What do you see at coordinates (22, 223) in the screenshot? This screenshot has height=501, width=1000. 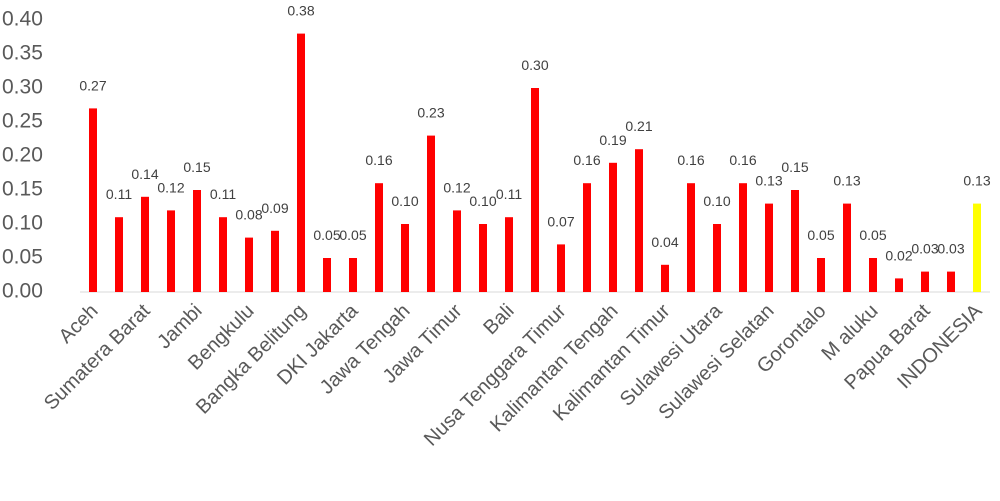 I see `y-tick-label: 0.10` at bounding box center [22, 223].